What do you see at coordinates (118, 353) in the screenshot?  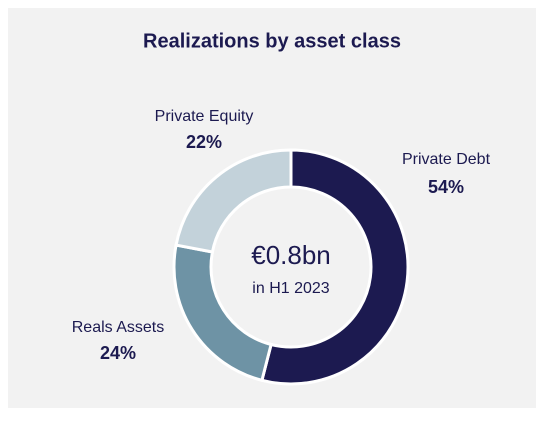 I see `slice-value-label: 24%` at bounding box center [118, 353].